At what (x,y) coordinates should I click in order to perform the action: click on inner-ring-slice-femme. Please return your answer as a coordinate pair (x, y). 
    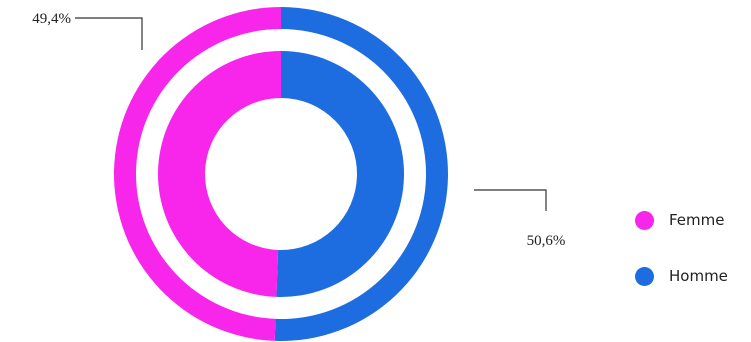
    Looking at the image, I should click on (219, 174).